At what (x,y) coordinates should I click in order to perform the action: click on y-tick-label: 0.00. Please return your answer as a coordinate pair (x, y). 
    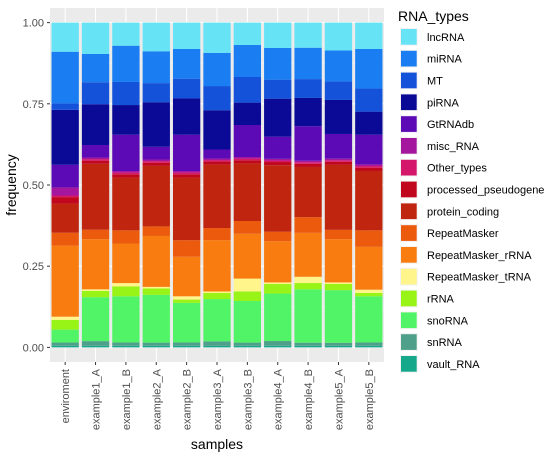
    Looking at the image, I should click on (33, 348).